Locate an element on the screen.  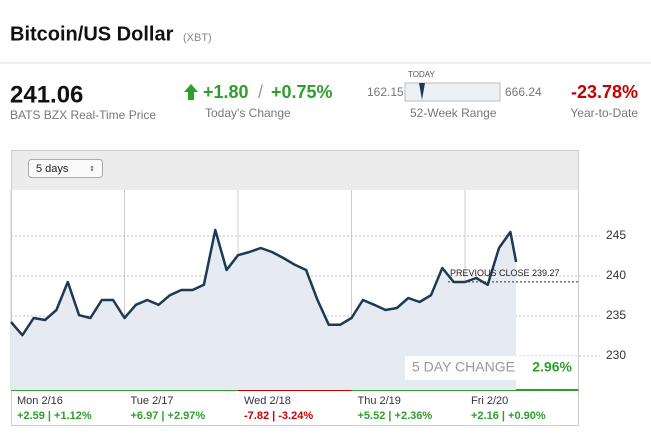
change-caption: Today's Change is located at coordinates (248, 113).